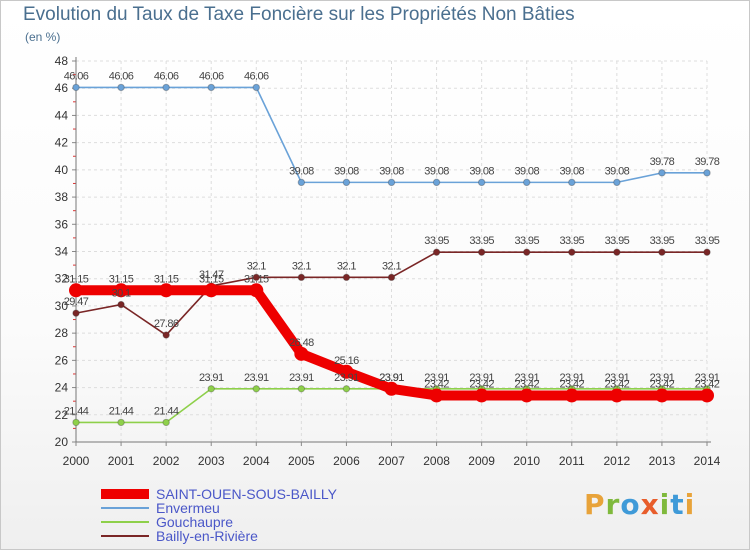 This screenshot has height=550, width=750. What do you see at coordinates (662, 461) in the screenshot?
I see `x-tick-label: 2013` at bounding box center [662, 461].